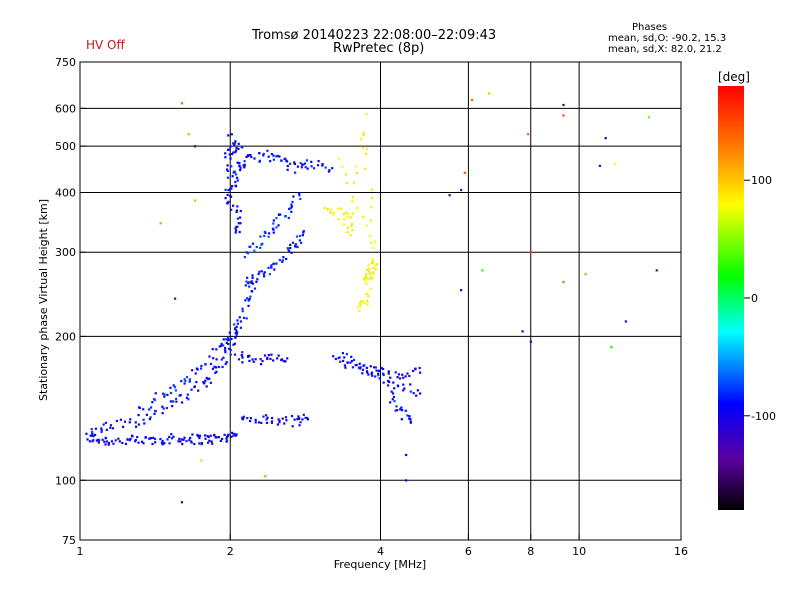 The width and height of the screenshot is (800, 600). I want to click on x-tick-label: 4, so click(380, 551).